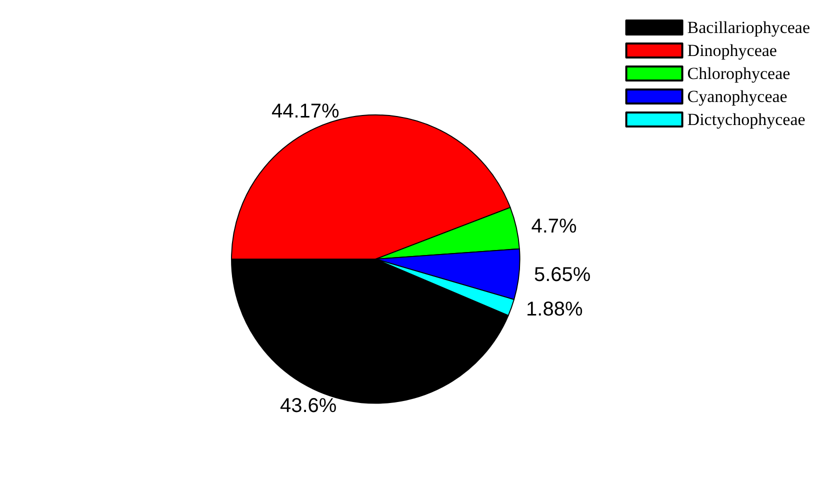 Image resolution: width=833 pixels, height=481 pixels. What do you see at coordinates (732, 50) in the screenshot?
I see `legend-label: Dinophyceae` at bounding box center [732, 50].